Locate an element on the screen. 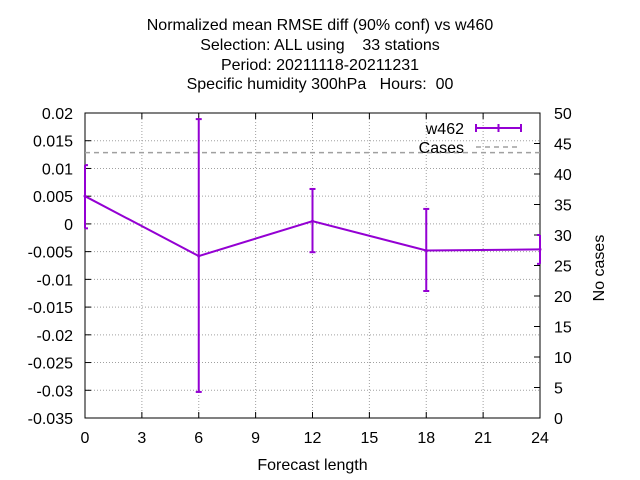 The height and width of the screenshot is (480, 640). x-tick-label: 6 is located at coordinates (198, 438).